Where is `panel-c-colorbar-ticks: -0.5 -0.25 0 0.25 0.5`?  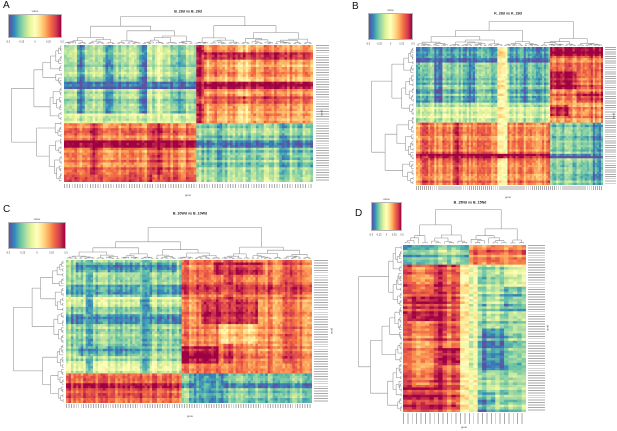
panel-c-colorbar-ticks: -0.5 -0.25 0 0.25 0.5 is located at coordinates (37, 253).